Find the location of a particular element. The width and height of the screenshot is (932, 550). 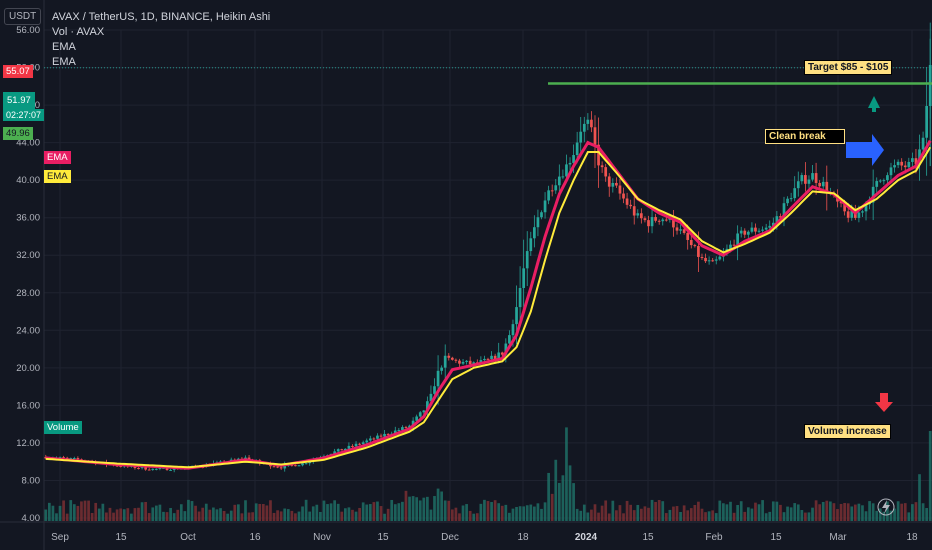

y-axis-tick-label: 32.00 is located at coordinates (28, 255).